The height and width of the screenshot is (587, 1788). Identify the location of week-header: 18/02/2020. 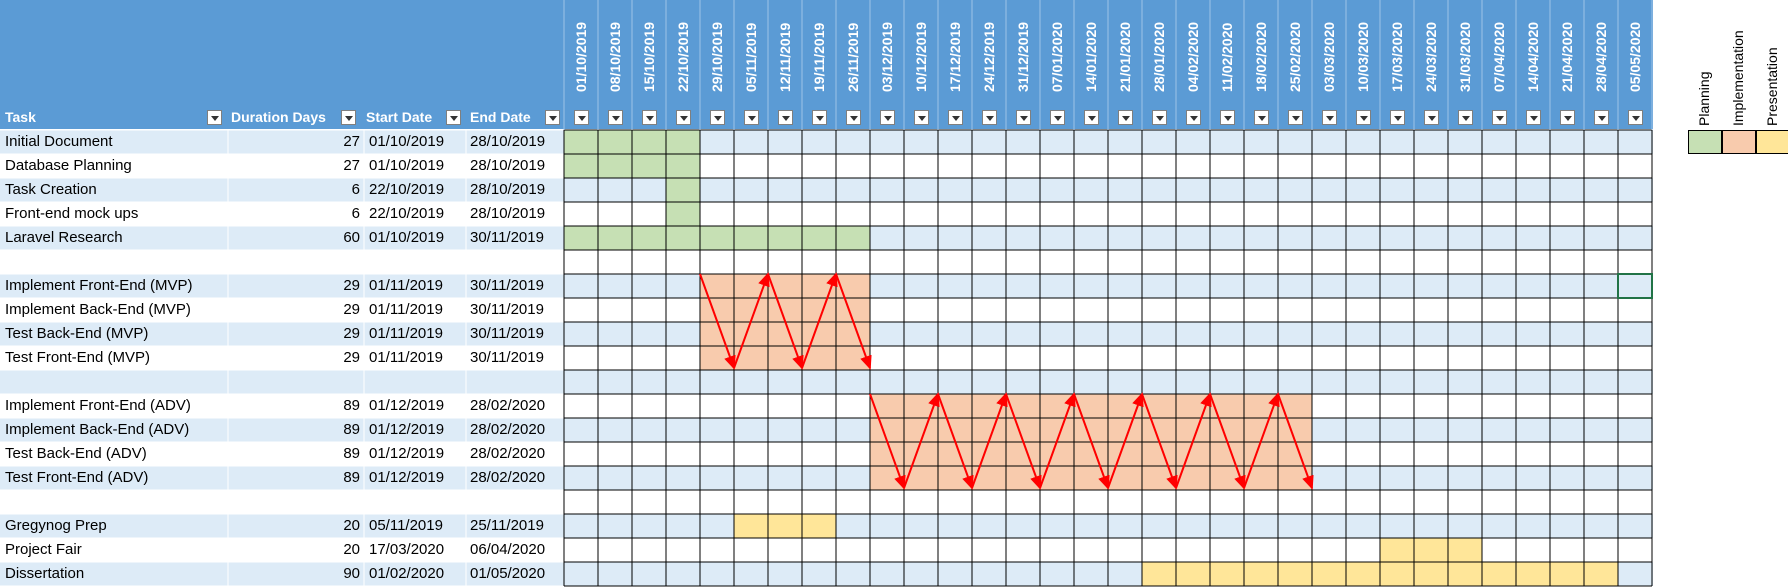
(1261, 56).